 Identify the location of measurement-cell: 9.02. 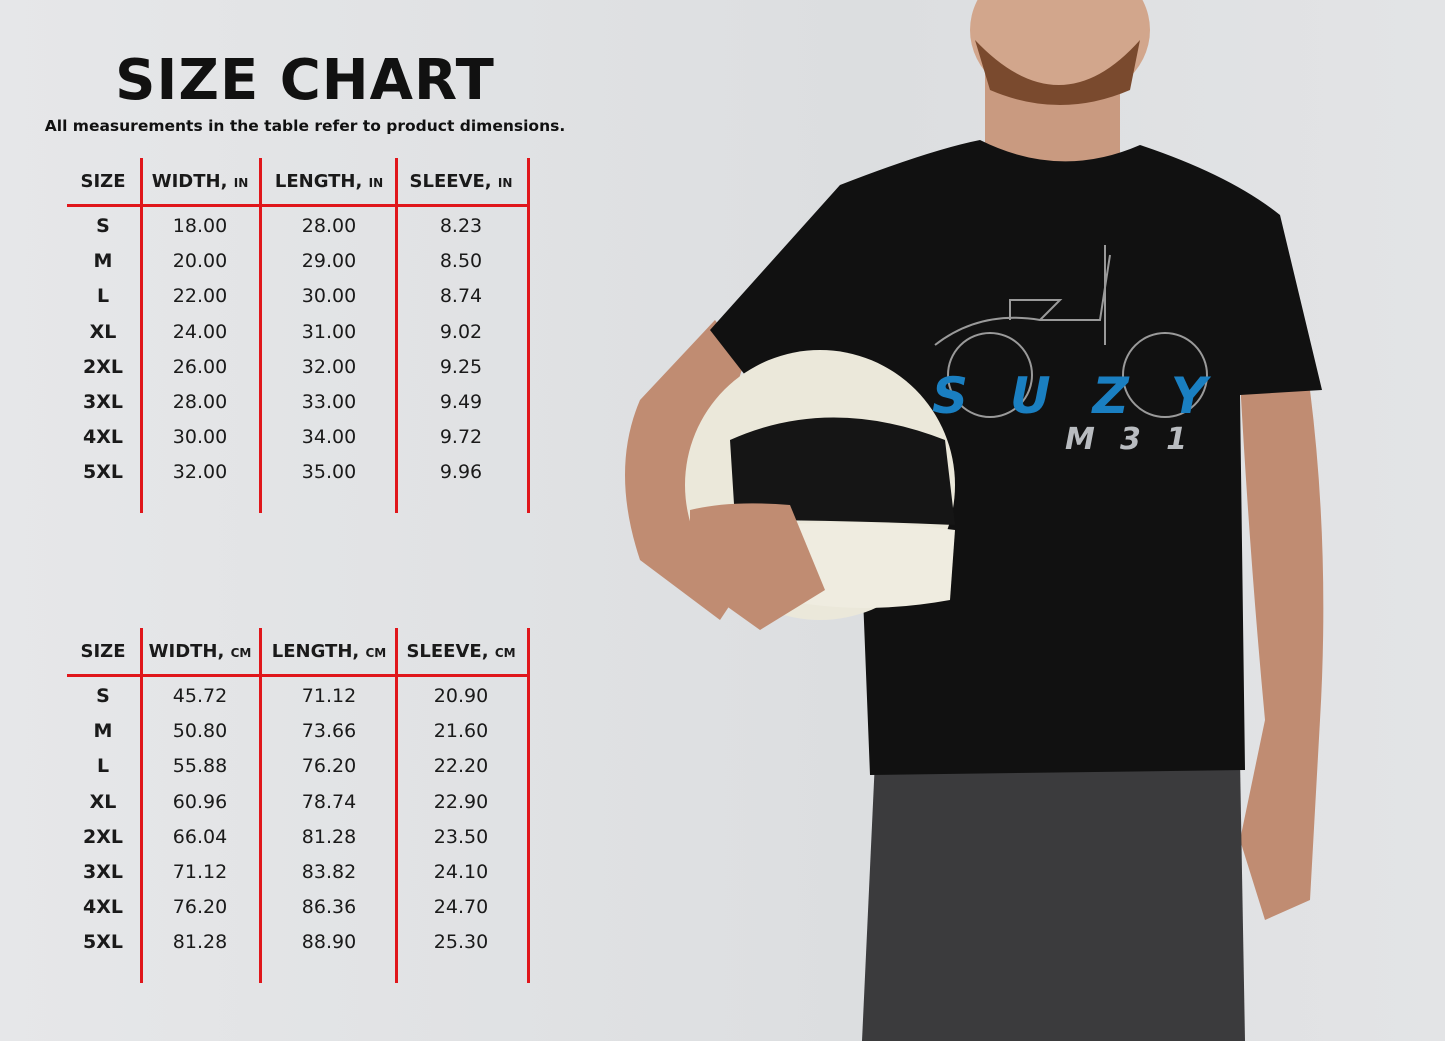
(461, 331).